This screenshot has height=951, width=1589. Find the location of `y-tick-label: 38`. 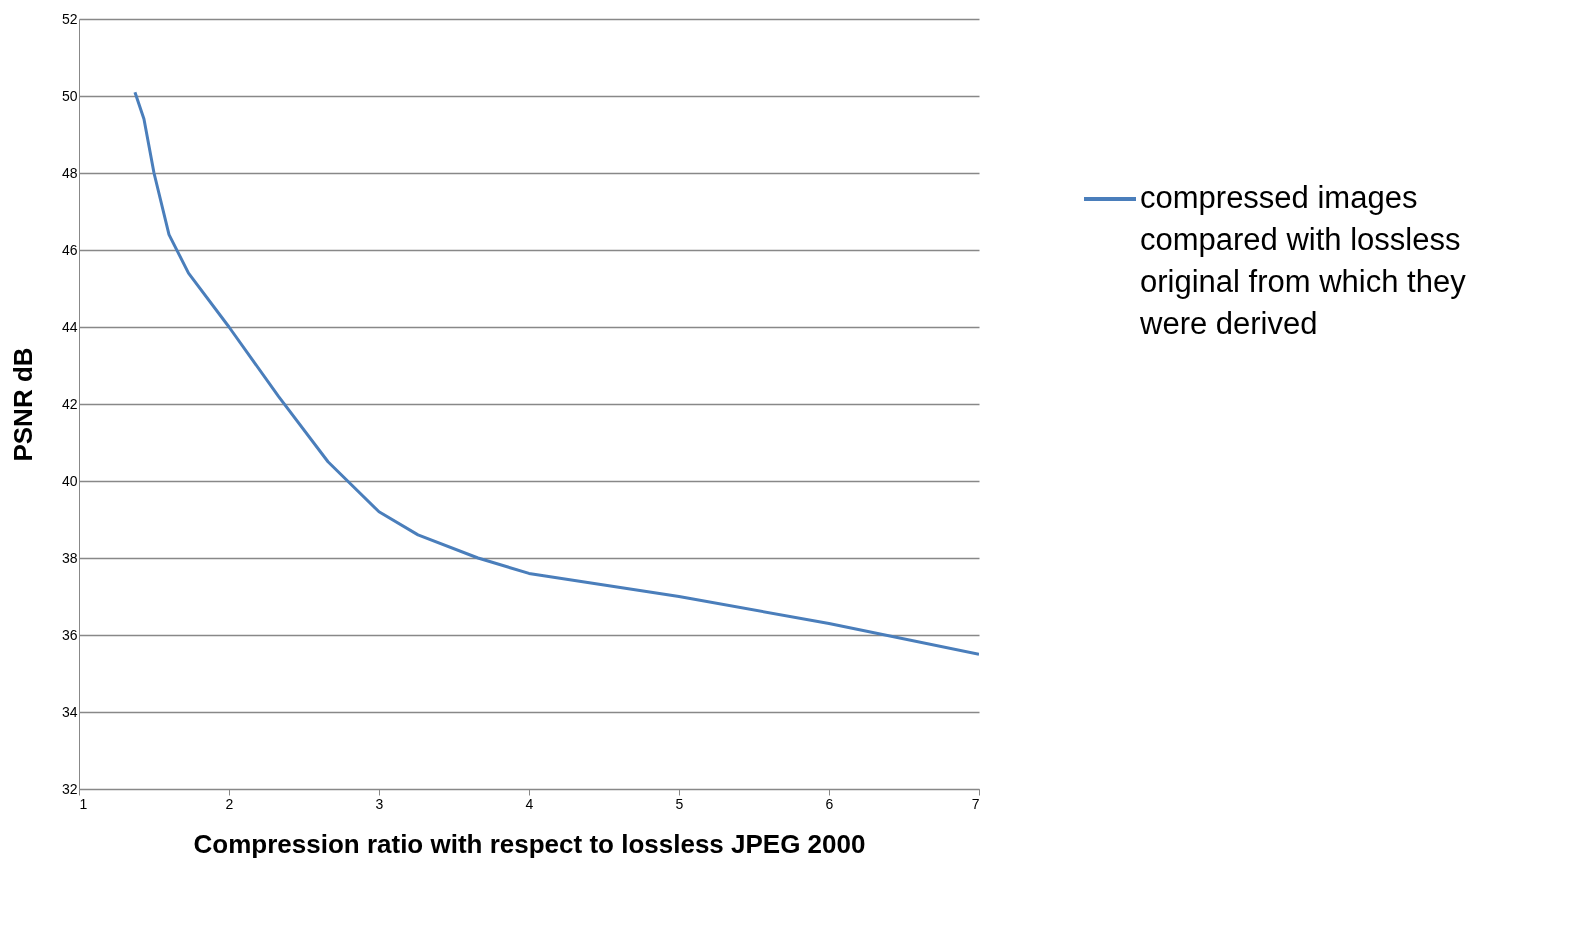

y-tick-label: 38 is located at coordinates (69, 557).